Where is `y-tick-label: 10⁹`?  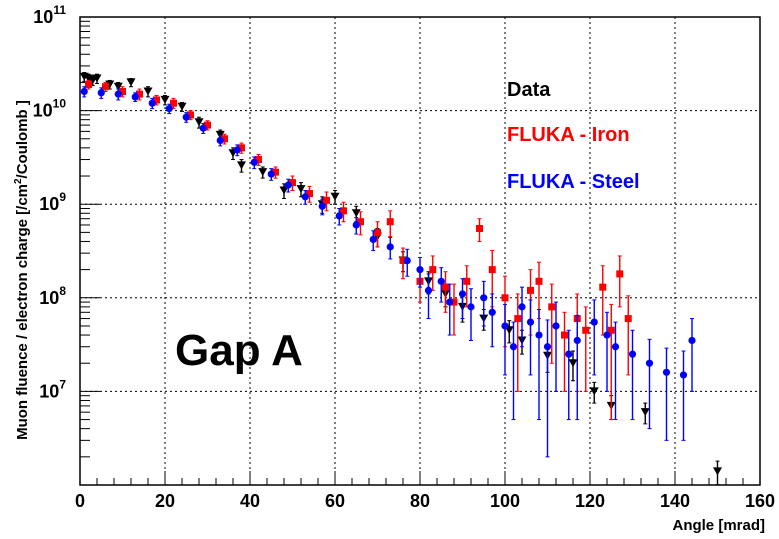
y-tick-label: 10⁹ is located at coordinates (52, 202).